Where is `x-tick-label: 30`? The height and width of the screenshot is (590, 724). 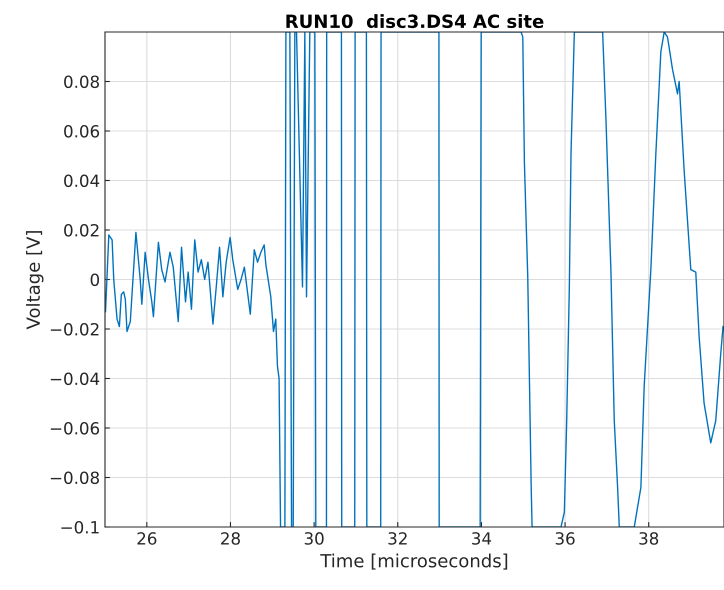
x-tick-label: 30 is located at coordinates (314, 538).